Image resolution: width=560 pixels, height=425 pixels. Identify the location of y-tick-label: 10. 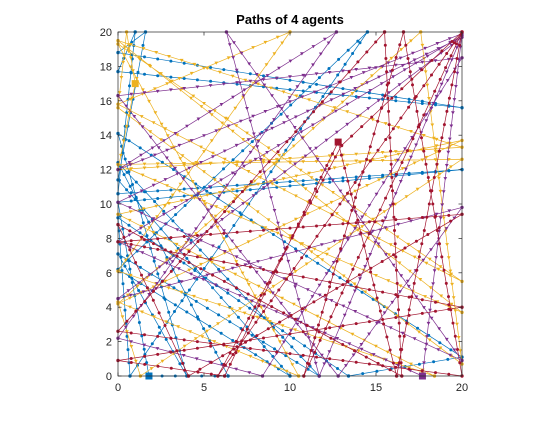
(106, 205).